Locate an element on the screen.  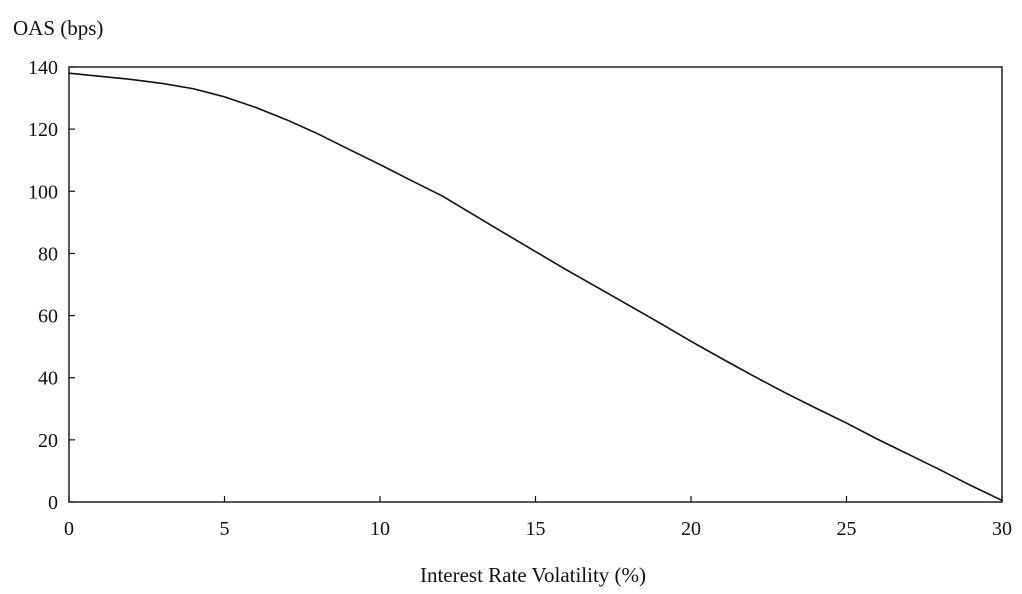
x-tick-label: 30 is located at coordinates (1002, 529).